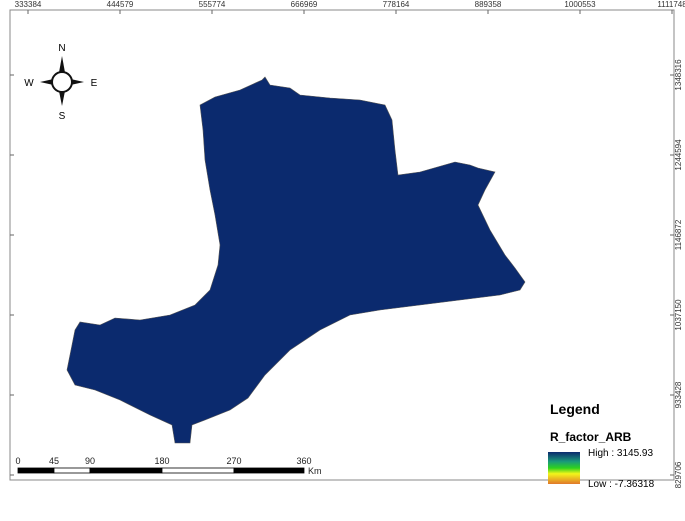 The width and height of the screenshot is (685, 521). What do you see at coordinates (678, 315) in the screenshot?
I see `right-tick-label: 1037150` at bounding box center [678, 315].